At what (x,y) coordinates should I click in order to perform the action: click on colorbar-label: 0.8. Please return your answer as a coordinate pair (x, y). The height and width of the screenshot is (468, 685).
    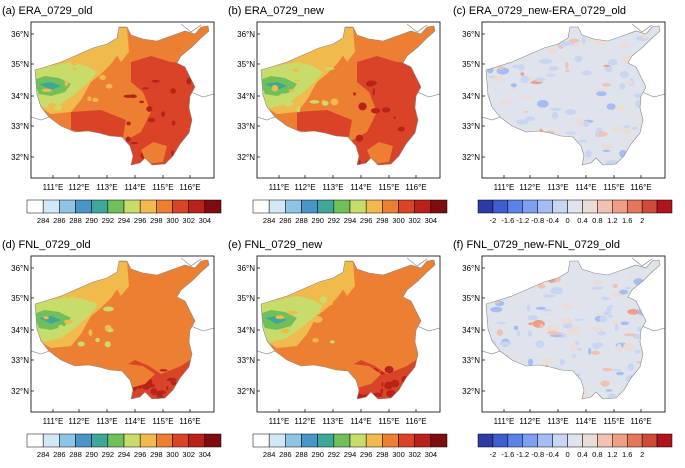
    Looking at the image, I should click on (597, 454).